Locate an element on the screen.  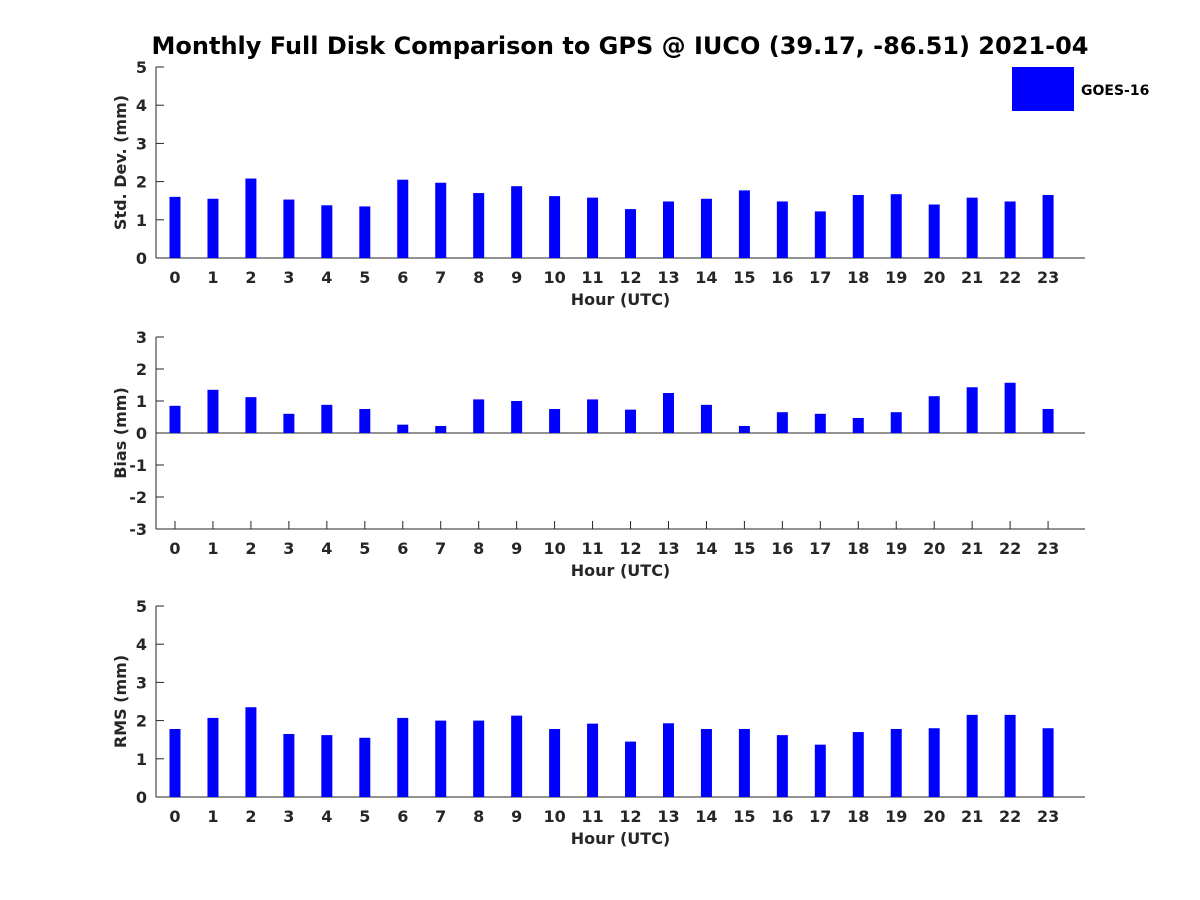
x-tick-label: 8 is located at coordinates (478, 816).